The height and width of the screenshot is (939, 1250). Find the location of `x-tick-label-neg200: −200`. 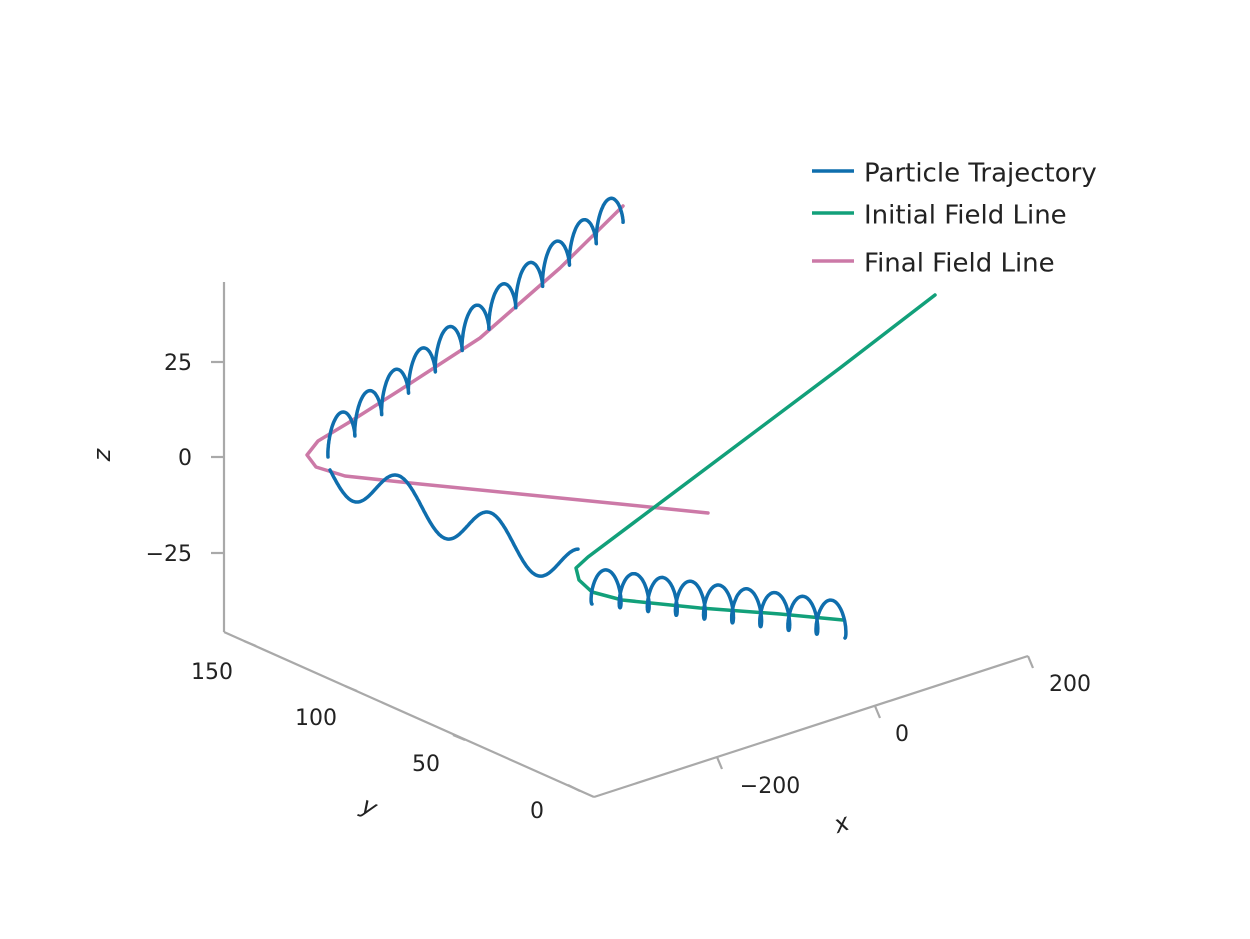

x-tick-label-neg200: −200 is located at coordinates (770, 786).